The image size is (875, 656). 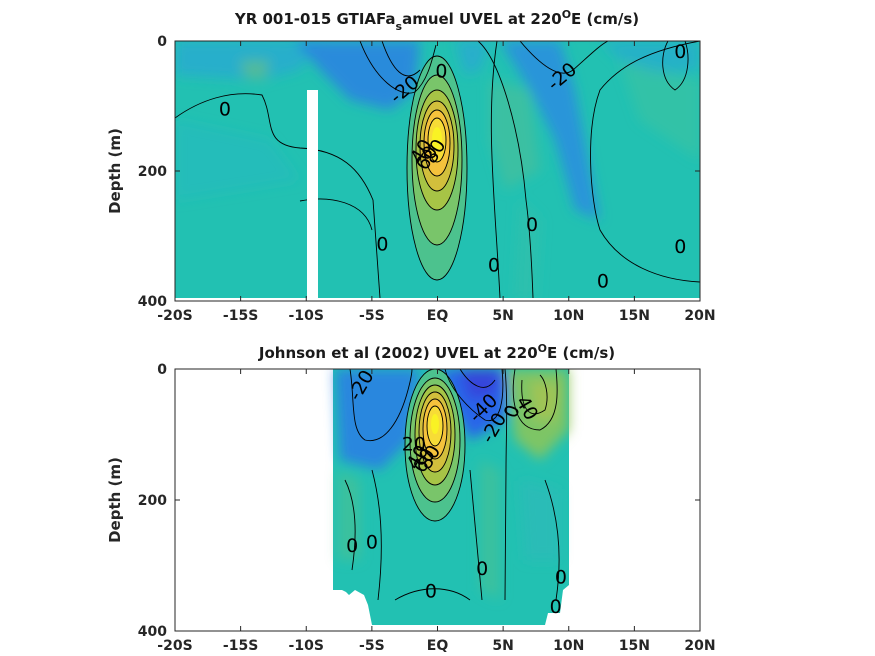 I want to click on panel-model-data-gap, so click(x=312, y=195).